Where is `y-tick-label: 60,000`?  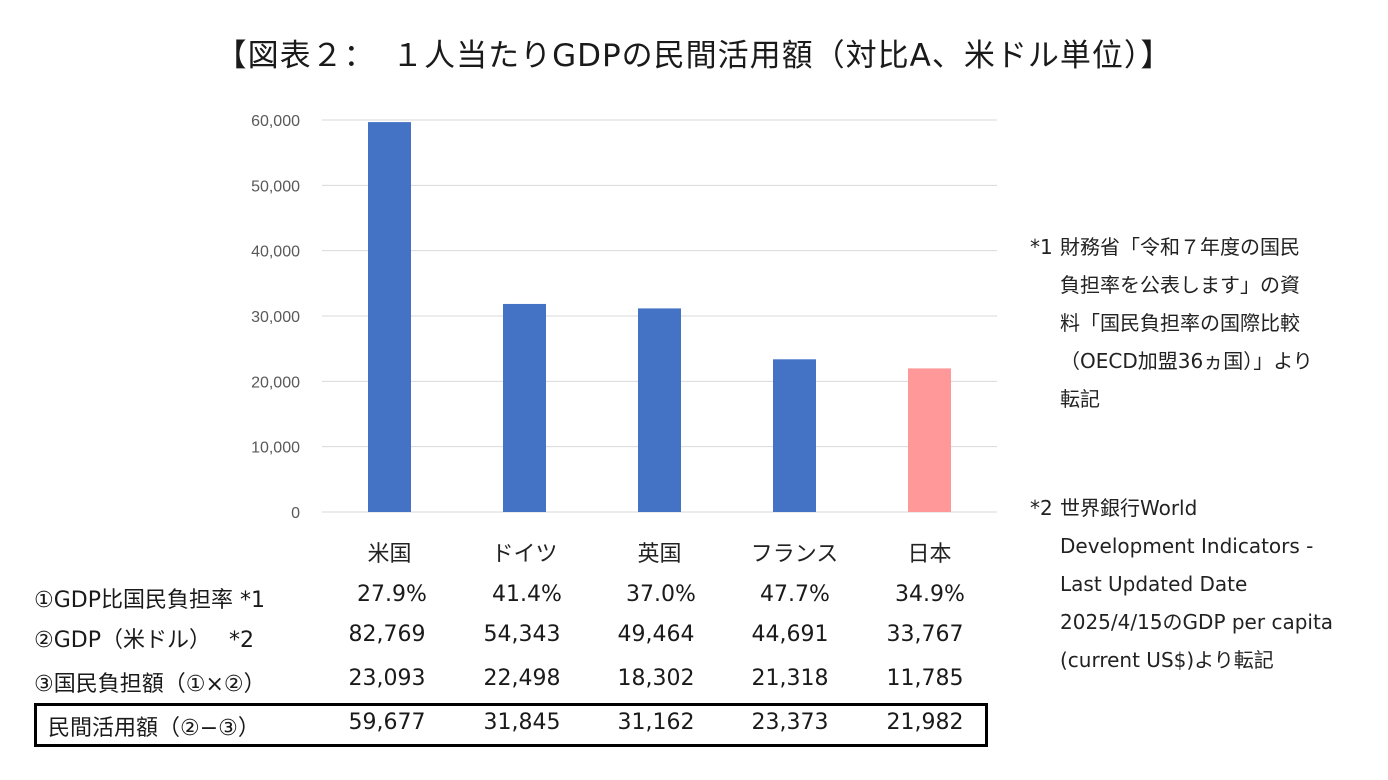 y-tick-label: 60,000 is located at coordinates (275, 121).